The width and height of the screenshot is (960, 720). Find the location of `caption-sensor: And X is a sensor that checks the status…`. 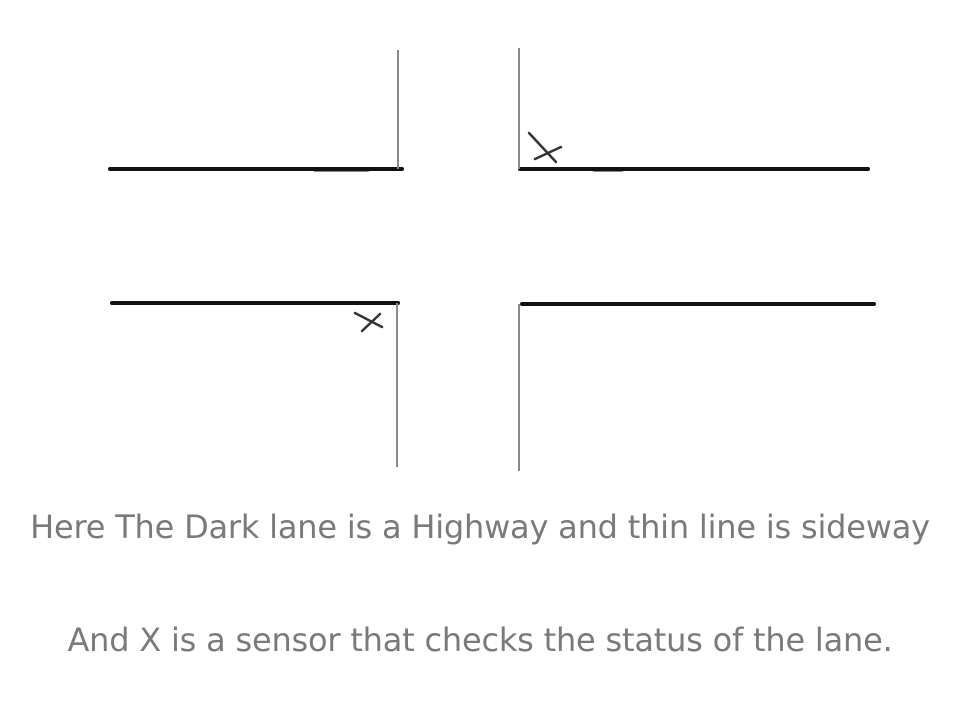

caption-sensor: And X is a sensor that checks the status… is located at coordinates (480, 640).